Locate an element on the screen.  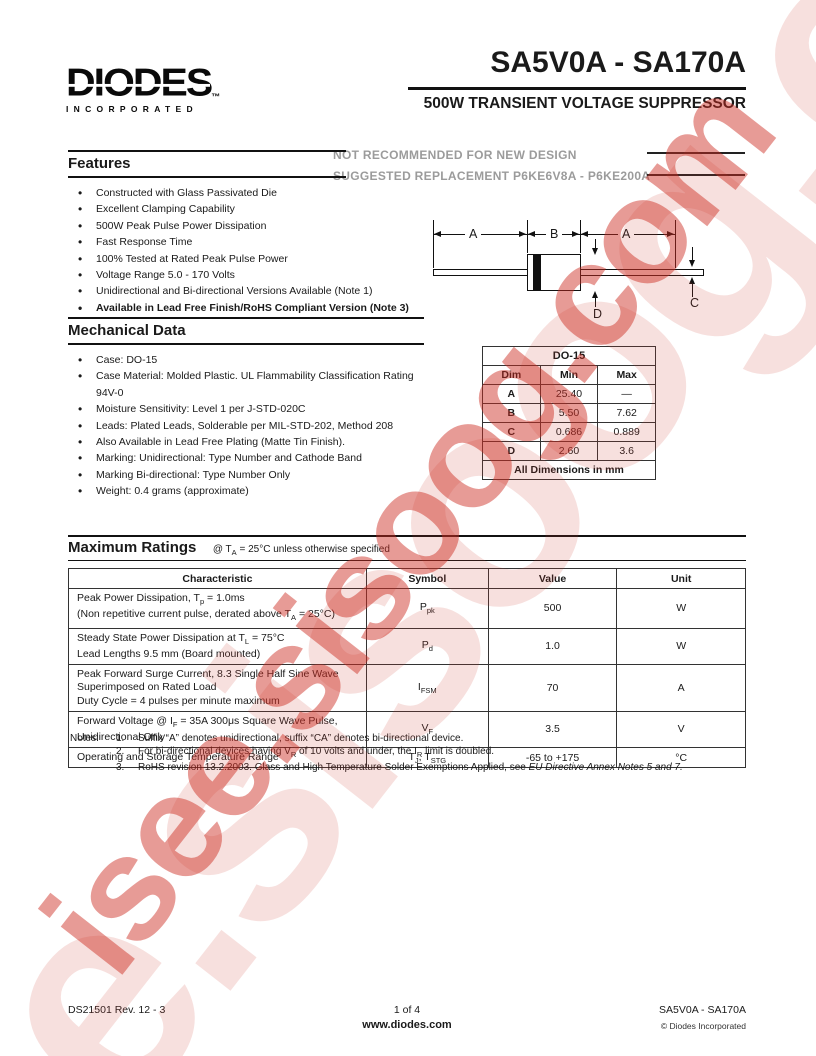
features-heading: Features is located at coordinates (207, 164).